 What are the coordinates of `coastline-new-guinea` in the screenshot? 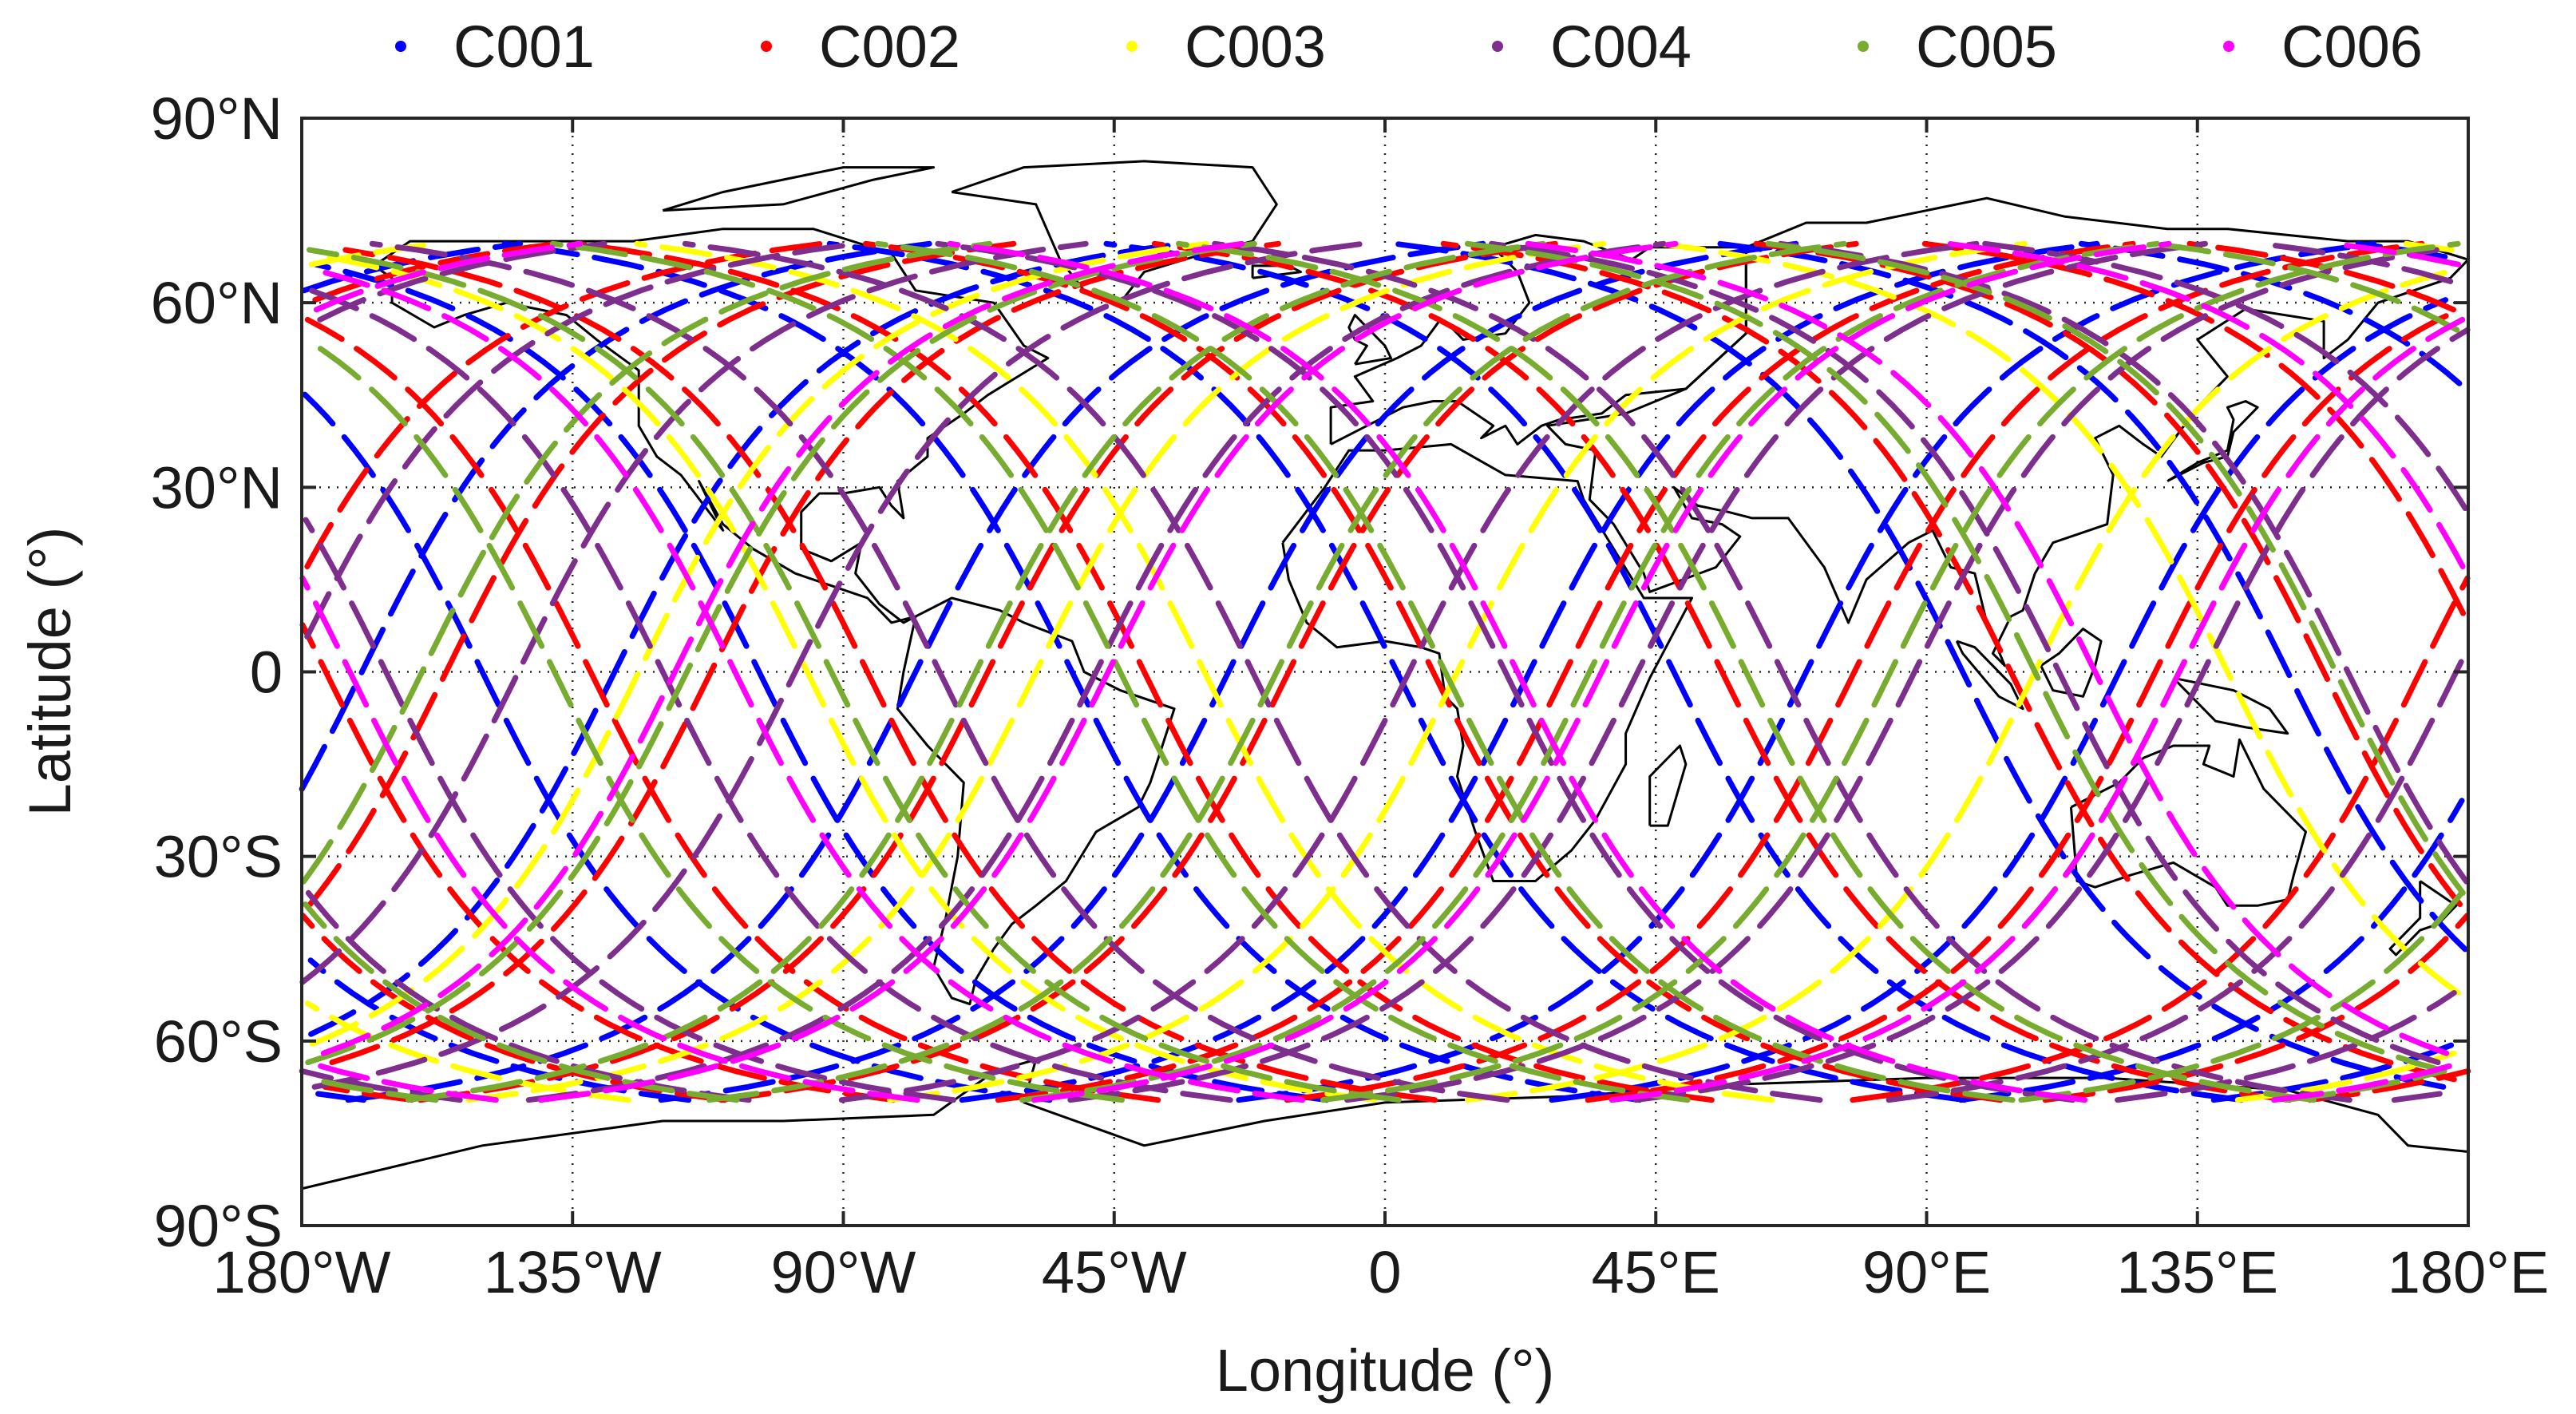 It's located at (2230, 705).